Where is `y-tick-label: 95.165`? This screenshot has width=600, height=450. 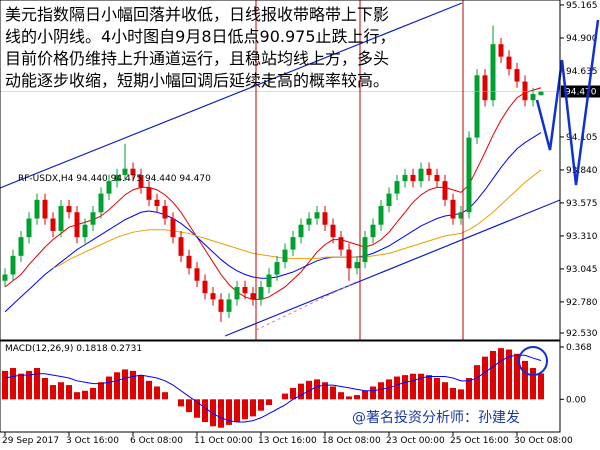
y-tick-label: 95.165 is located at coordinates (582, 6).